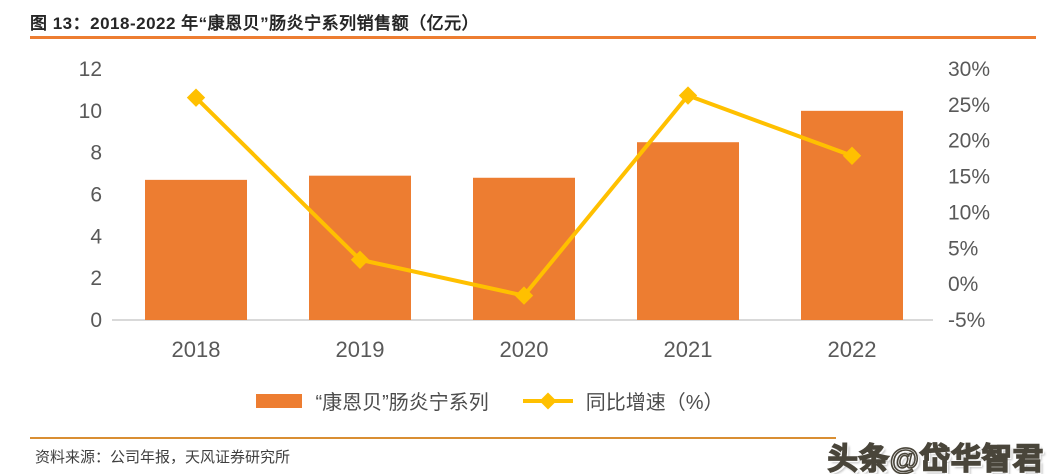  Describe the element at coordinates (279, 400) in the screenshot. I see `bar-swatch-icon` at that location.